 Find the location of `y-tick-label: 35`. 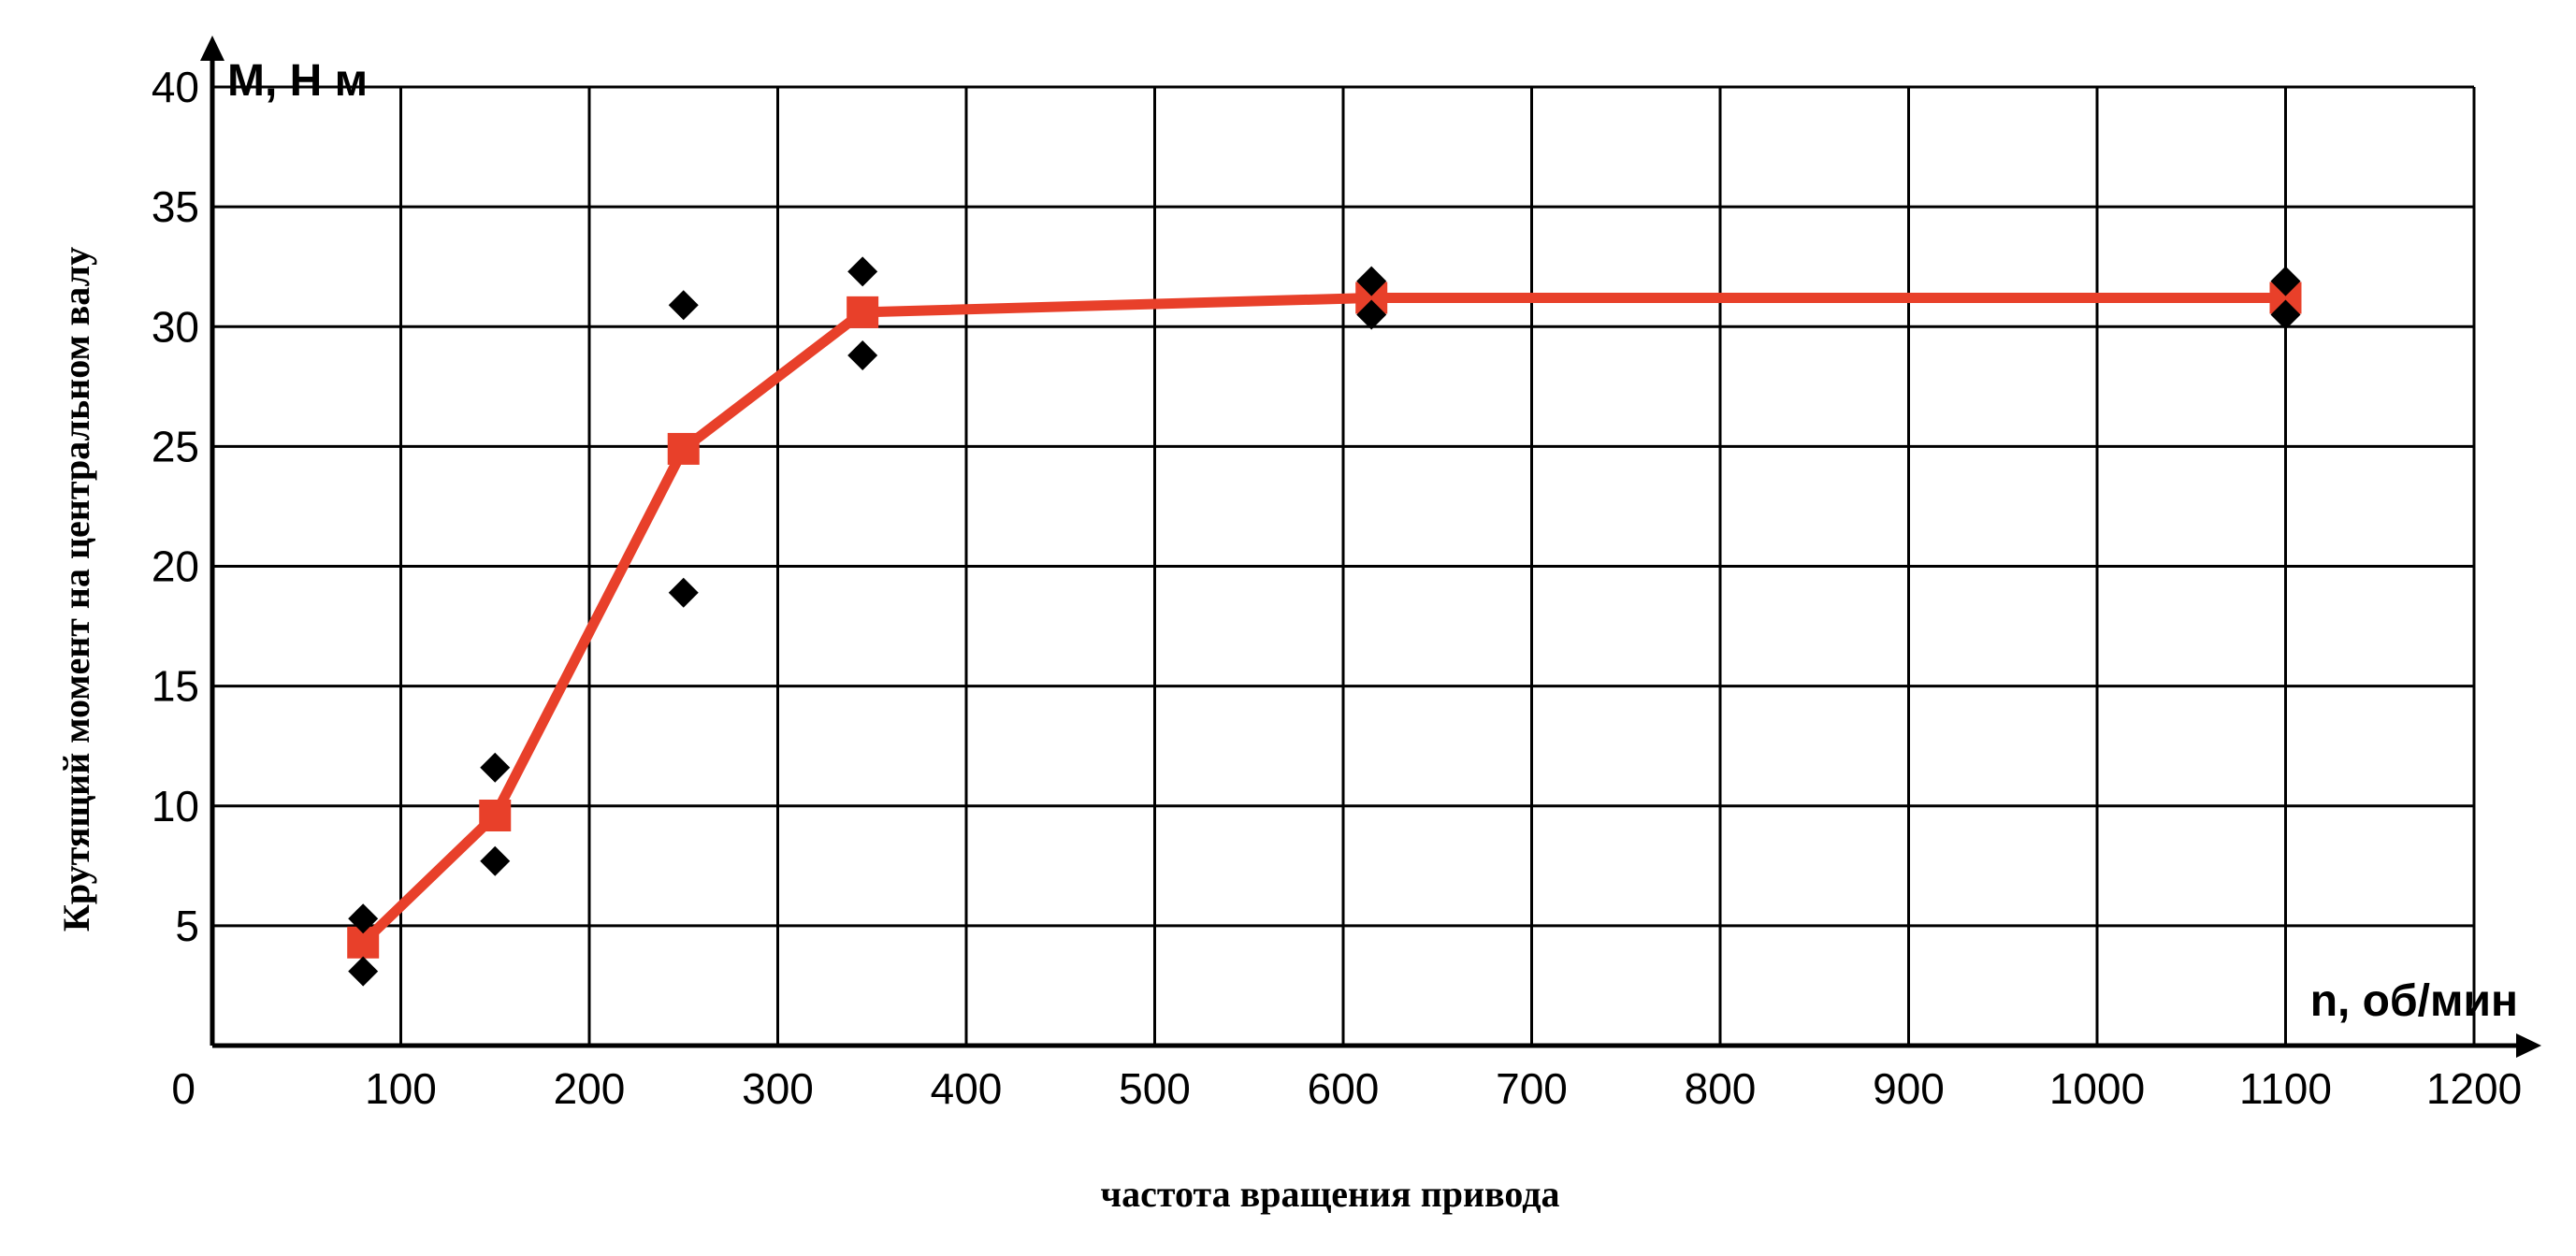

y-tick-label: 35 is located at coordinates (175, 206).